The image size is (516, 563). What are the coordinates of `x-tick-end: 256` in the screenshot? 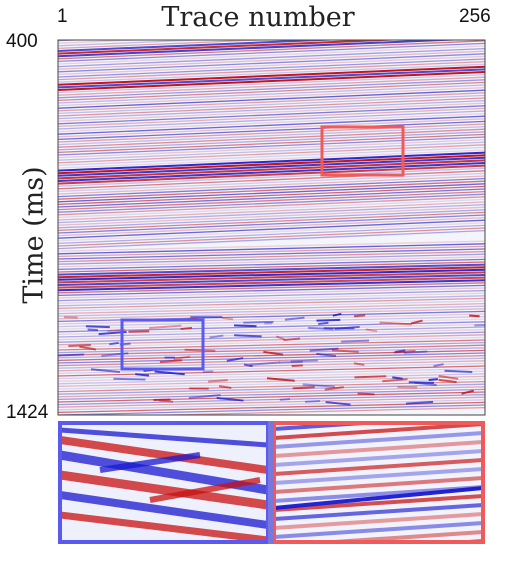 It's located at (475, 16).